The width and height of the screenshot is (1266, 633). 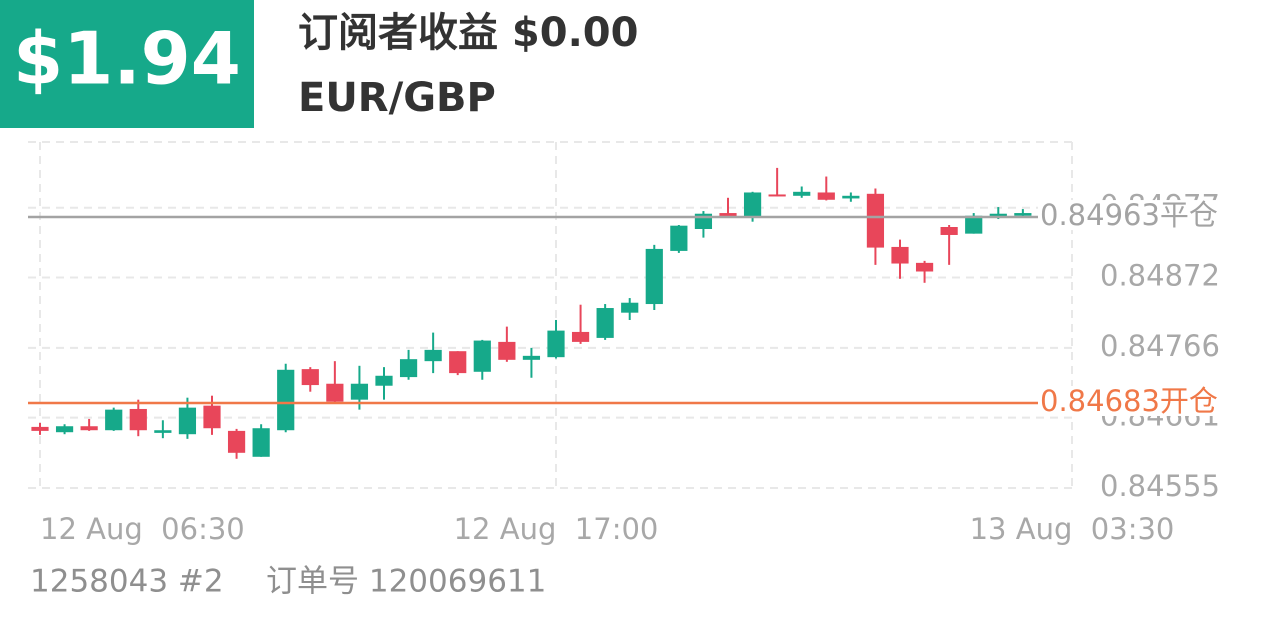 I want to click on subscriber-profit: 订阅者收益 $0.00, so click(x=468, y=33).